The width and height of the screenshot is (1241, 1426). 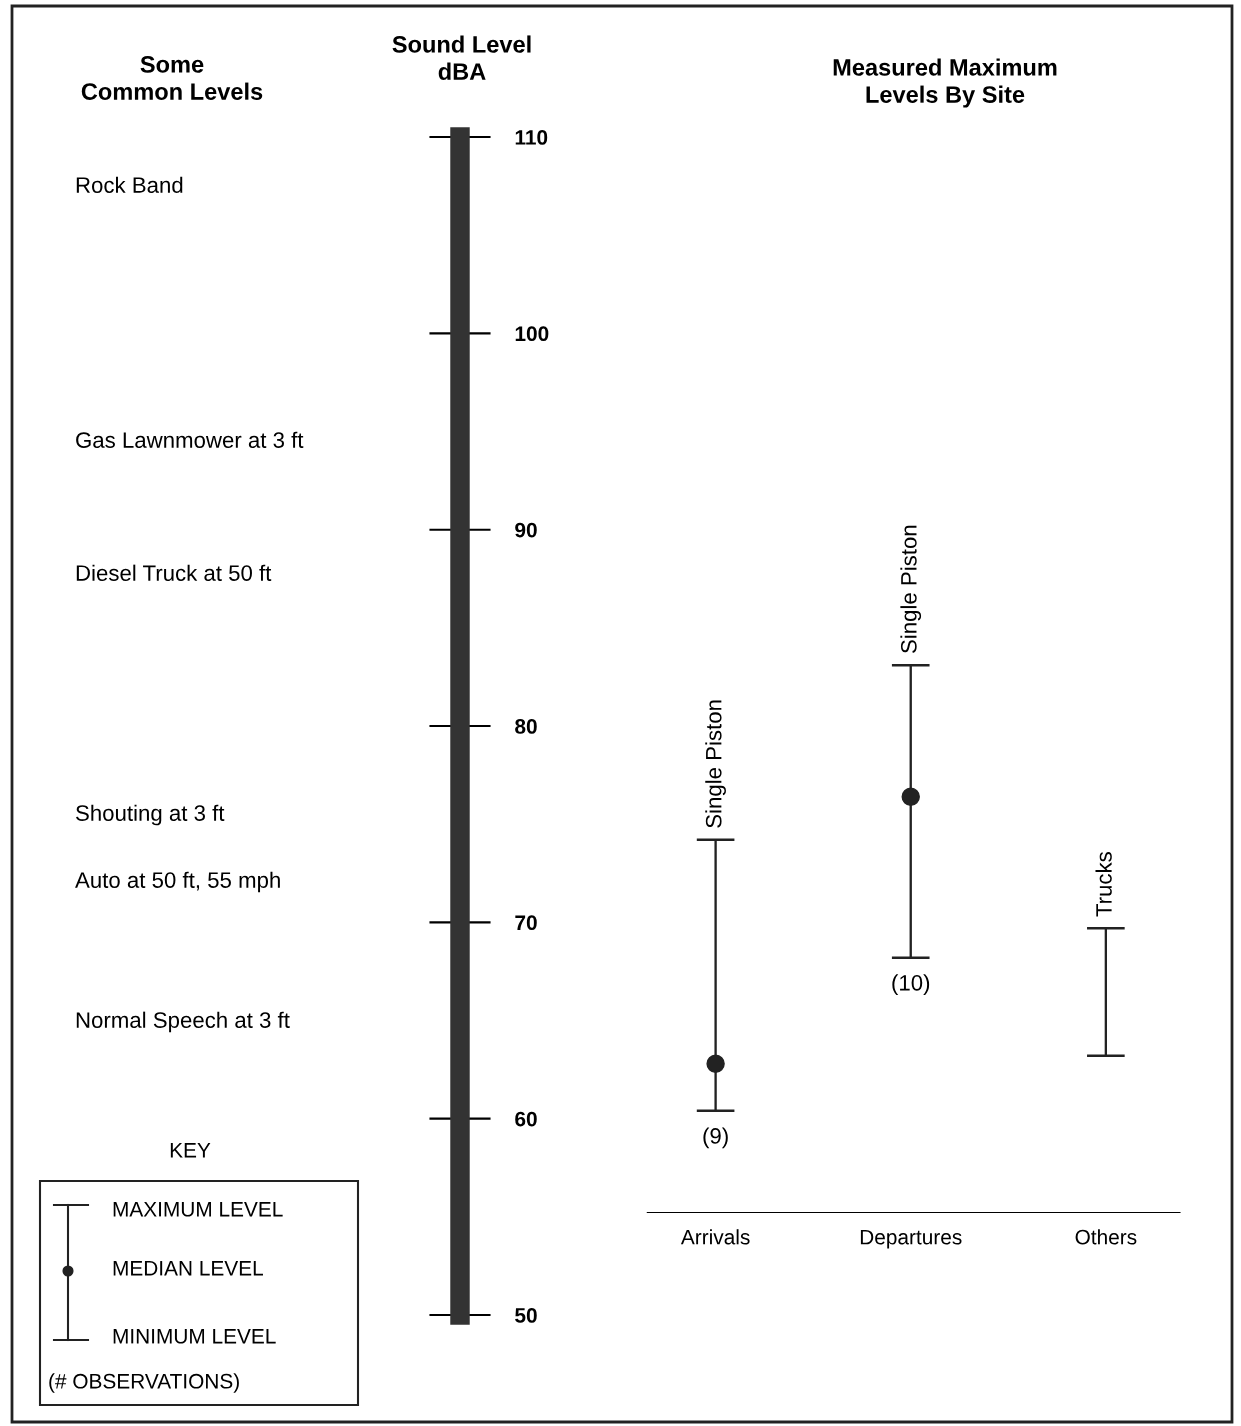 What do you see at coordinates (144, 1383) in the screenshot?
I see `text: (# OBSERVATIONS)` at bounding box center [144, 1383].